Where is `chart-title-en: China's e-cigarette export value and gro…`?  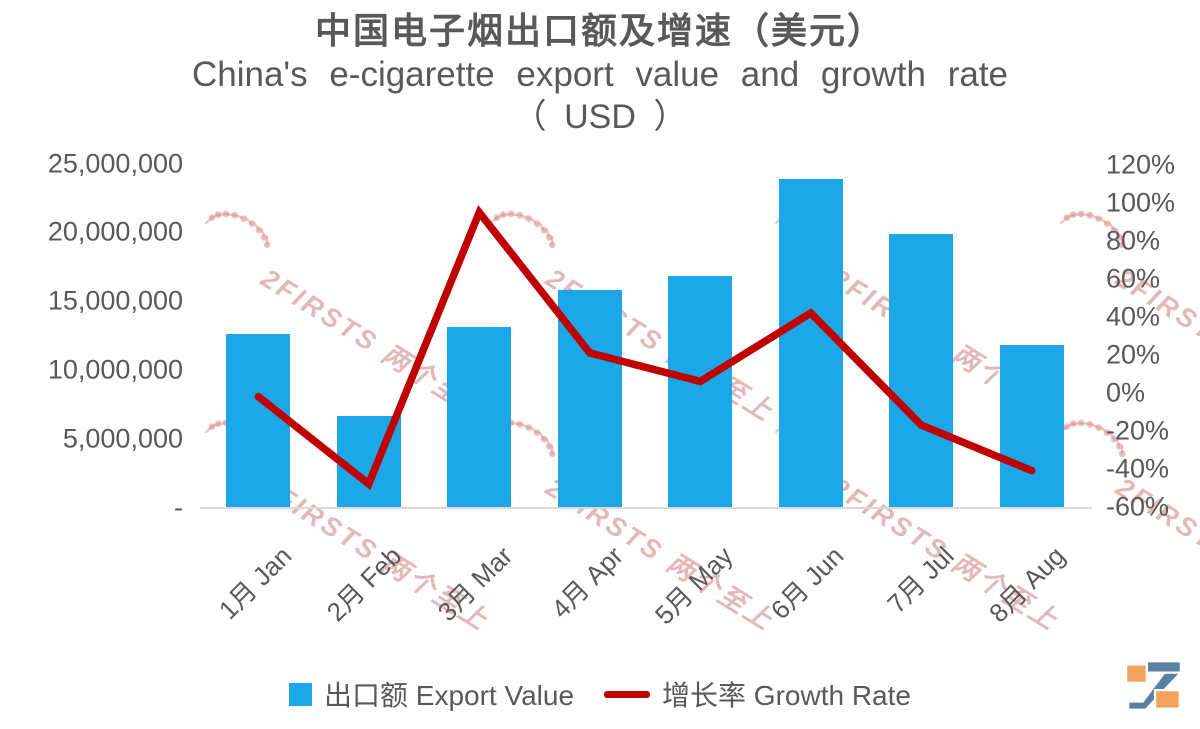
chart-title-en: China's e-cigarette export value and gro… is located at coordinates (600, 74).